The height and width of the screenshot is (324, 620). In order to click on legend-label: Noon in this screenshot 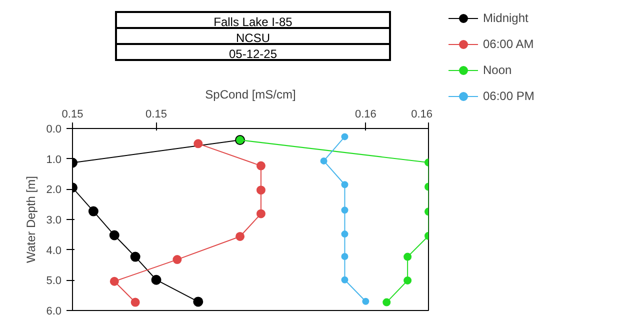, I will do `click(497, 70)`.